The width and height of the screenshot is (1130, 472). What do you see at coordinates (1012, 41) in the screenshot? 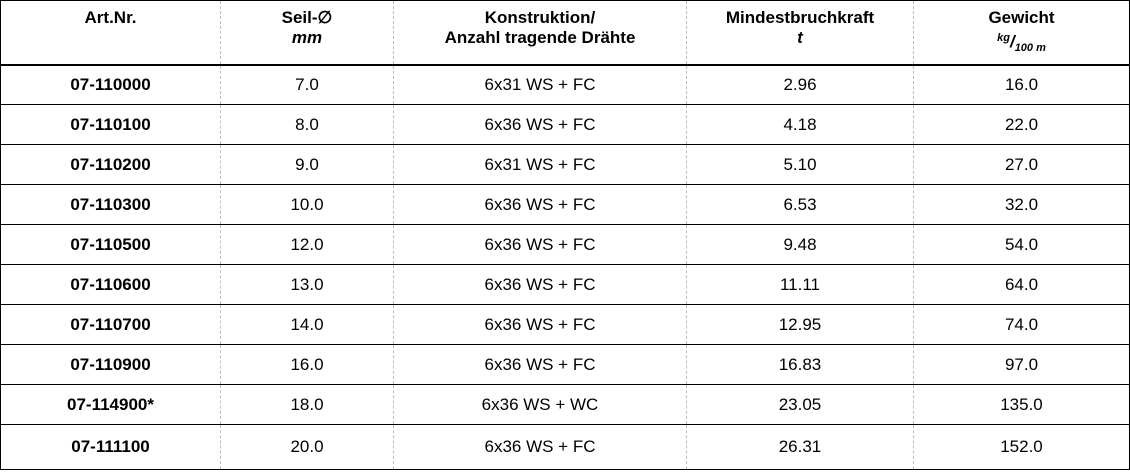
I see `header-weight-unit-slash: /` at bounding box center [1012, 41].